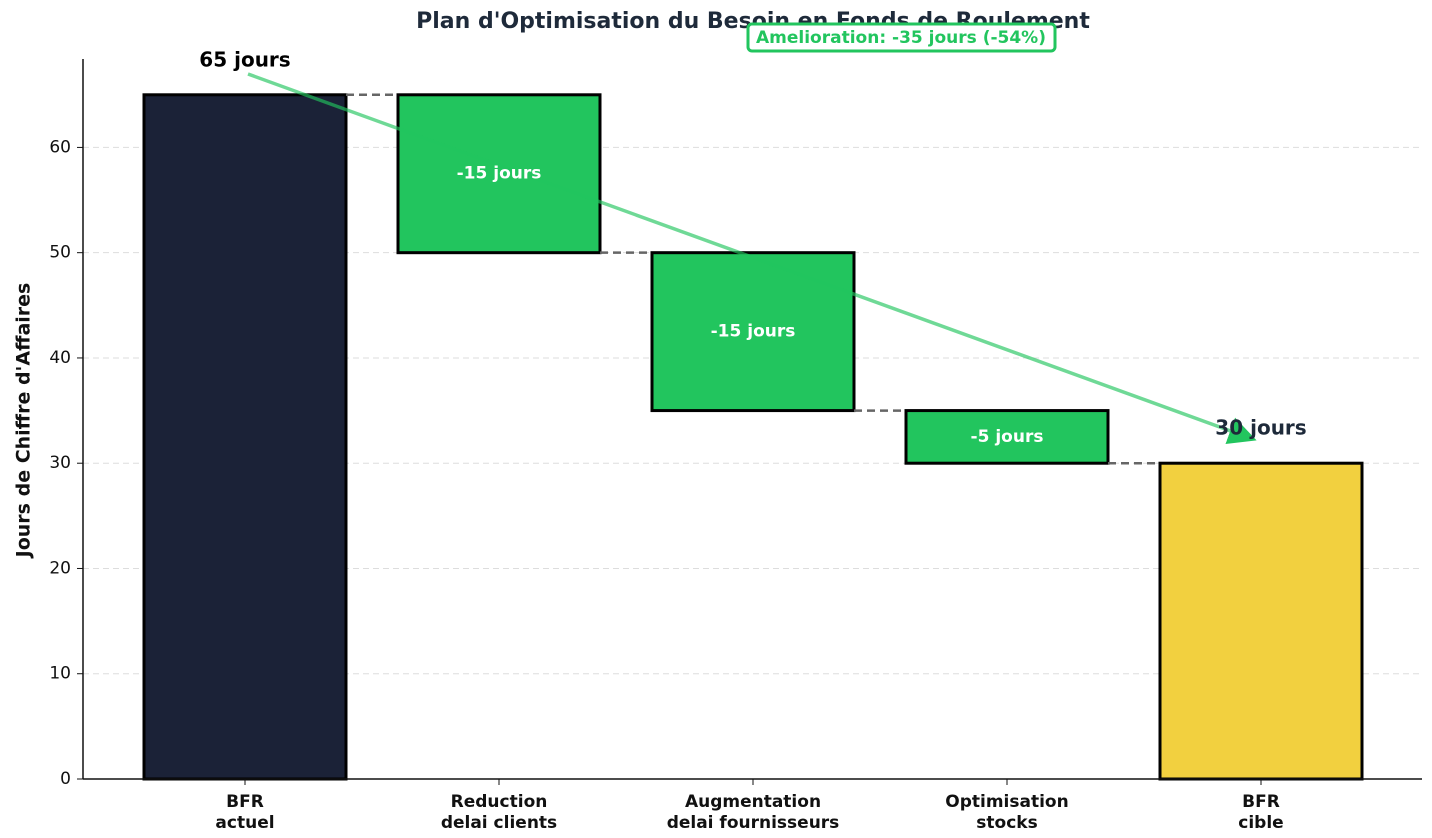 Image resolution: width=1432 pixels, height=838 pixels. What do you see at coordinates (60, 358) in the screenshot?
I see `y-tick-label: 40` at bounding box center [60, 358].